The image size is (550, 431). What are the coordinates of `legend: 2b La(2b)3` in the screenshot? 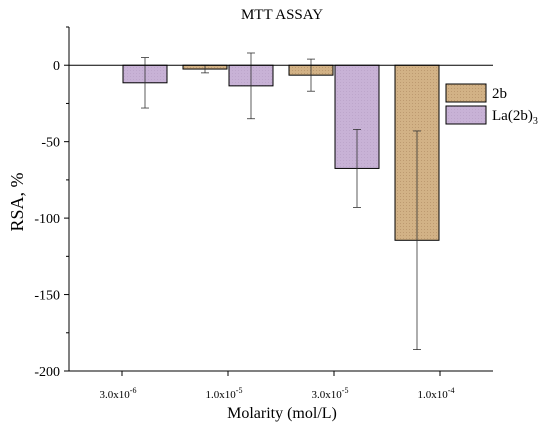 It's located at (491, 105).